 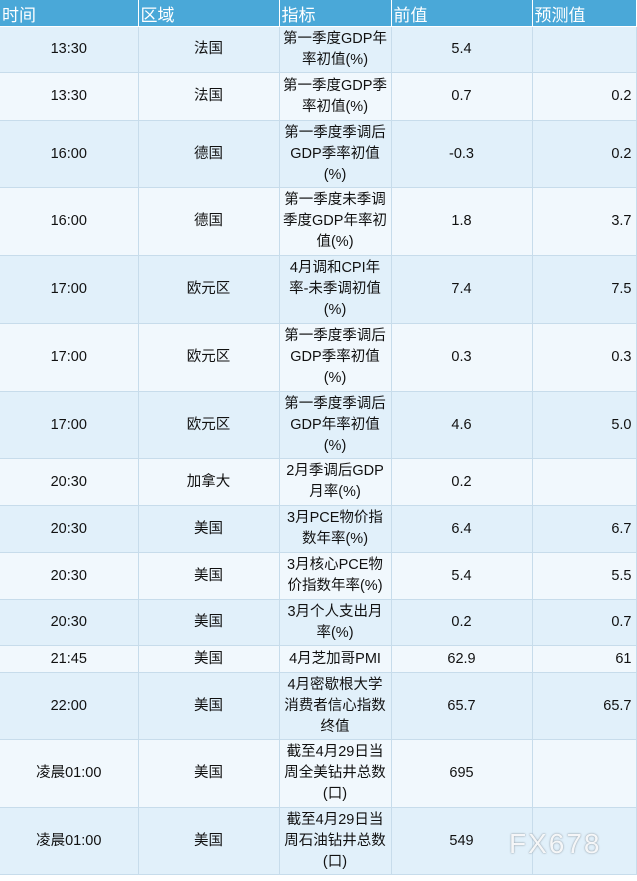 What do you see at coordinates (462, 221) in the screenshot?
I see `cell-previous: 1.8` at bounding box center [462, 221].